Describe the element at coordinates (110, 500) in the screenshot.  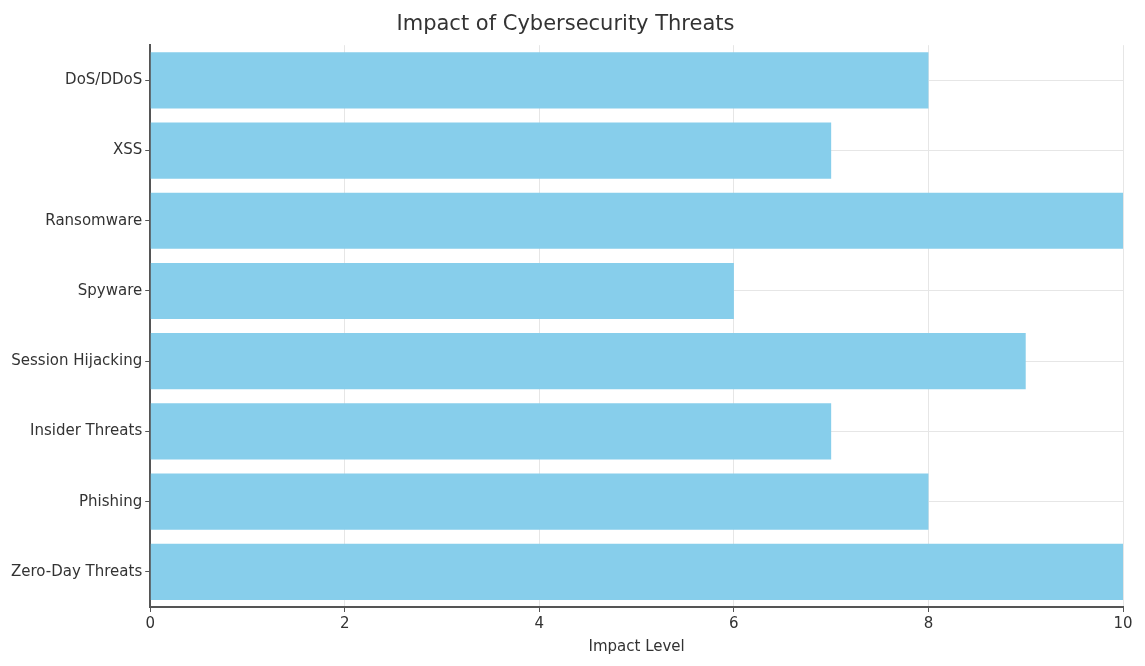
I see `y-tick-label: Phishing` at that location.